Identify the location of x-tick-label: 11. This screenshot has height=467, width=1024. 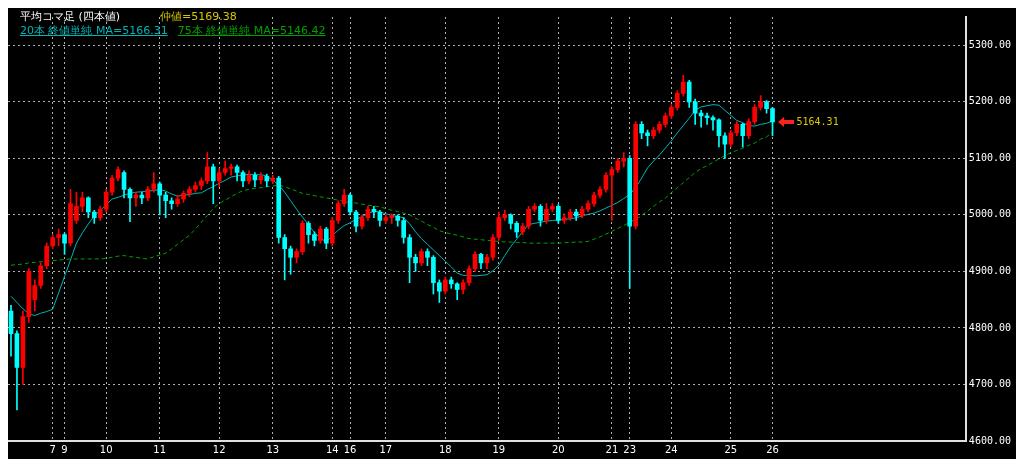
(160, 449).